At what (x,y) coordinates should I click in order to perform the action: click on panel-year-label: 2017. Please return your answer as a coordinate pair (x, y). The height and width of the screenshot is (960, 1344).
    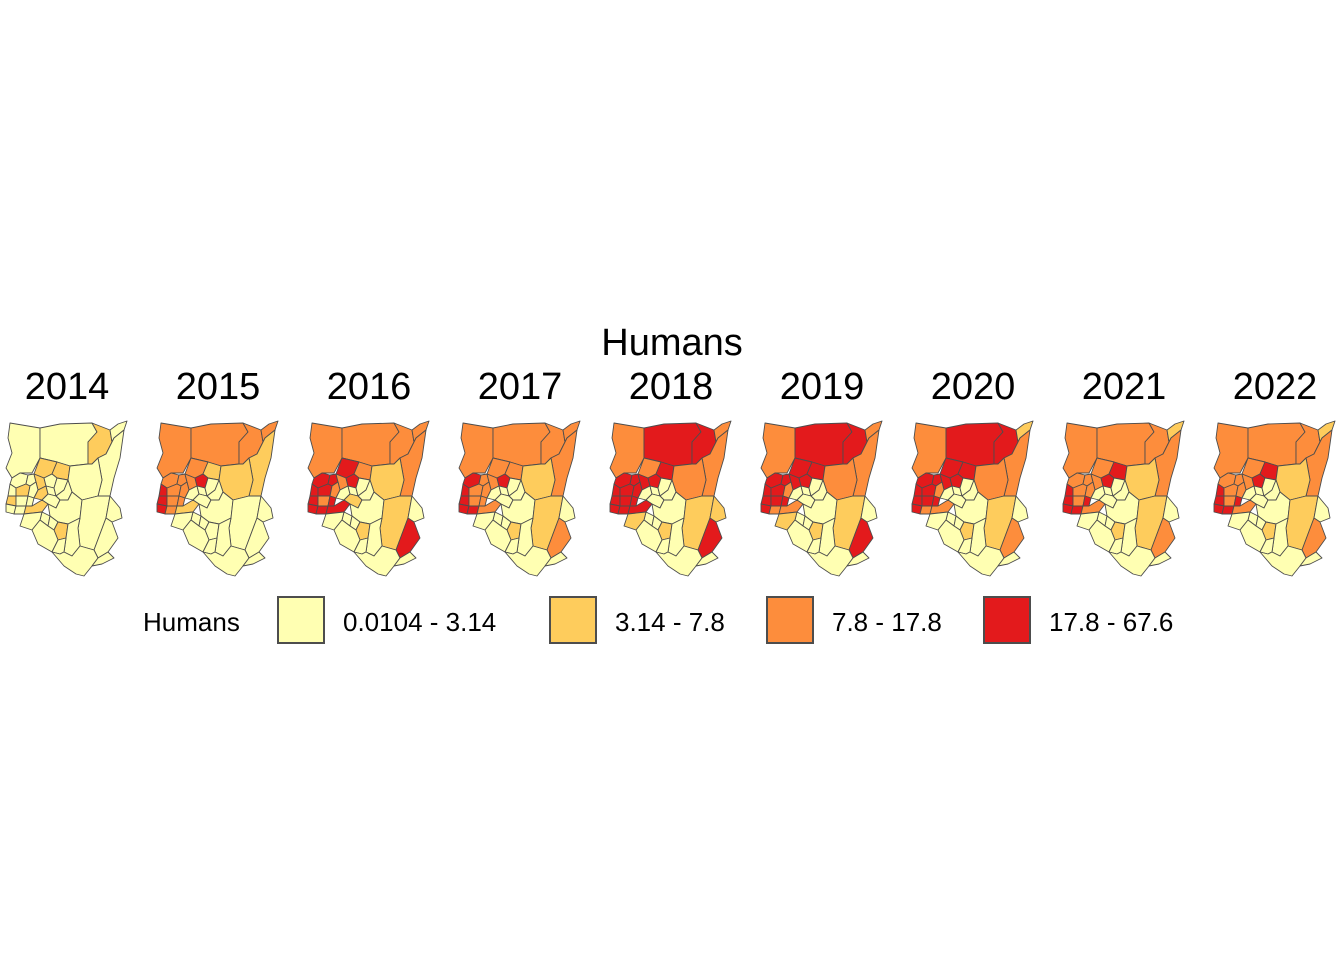
    Looking at the image, I should click on (520, 387).